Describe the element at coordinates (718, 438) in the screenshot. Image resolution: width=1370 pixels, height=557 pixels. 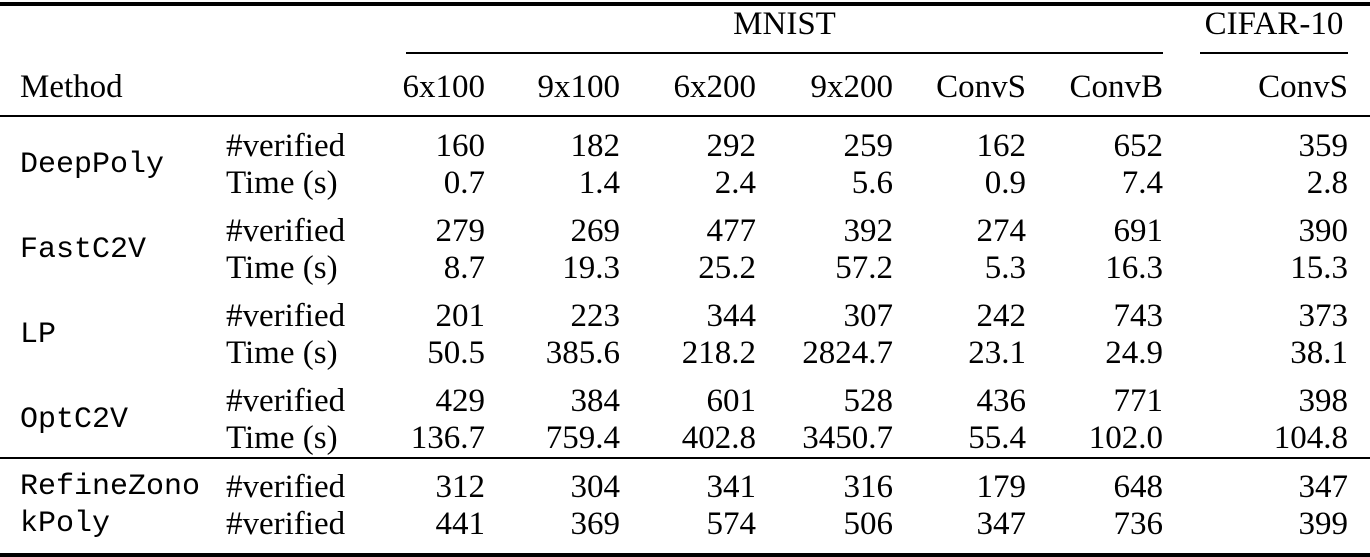
I see `data-cell: 402.8` at that location.